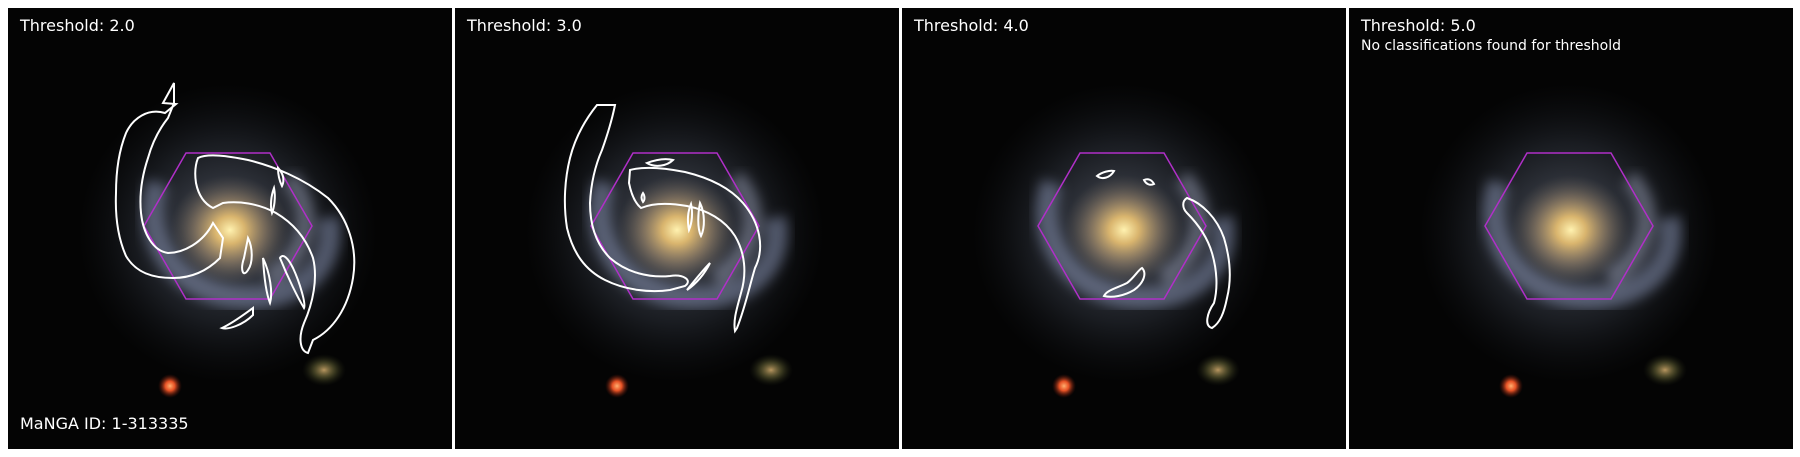 The width and height of the screenshot is (1800, 457). Describe the element at coordinates (77, 25) in the screenshot. I see `threshold-label: Threshold: 2.0` at that location.